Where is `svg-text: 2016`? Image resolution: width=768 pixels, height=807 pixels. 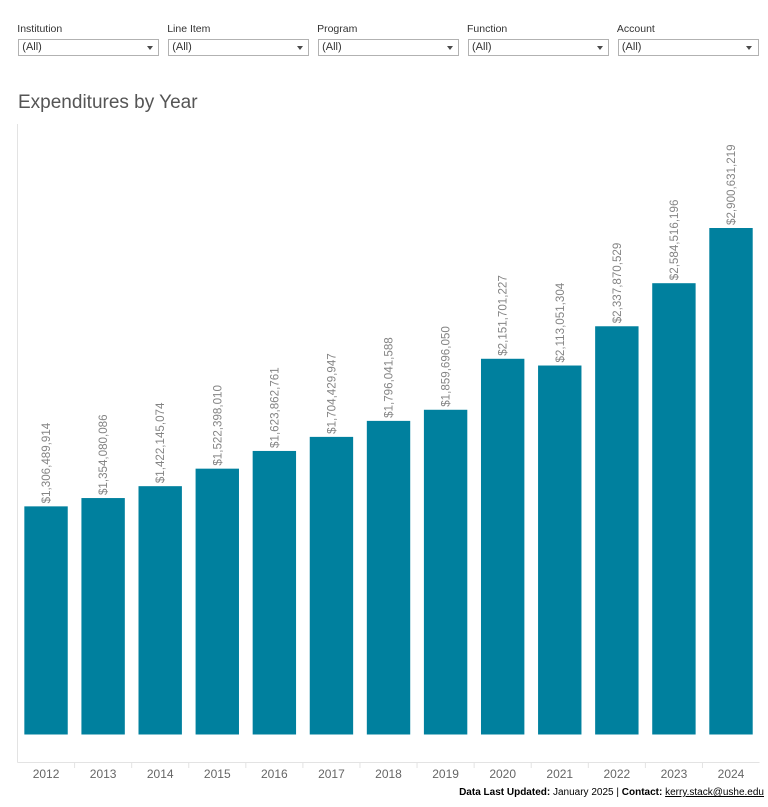
svg-text: 2016 is located at coordinates (274, 774).